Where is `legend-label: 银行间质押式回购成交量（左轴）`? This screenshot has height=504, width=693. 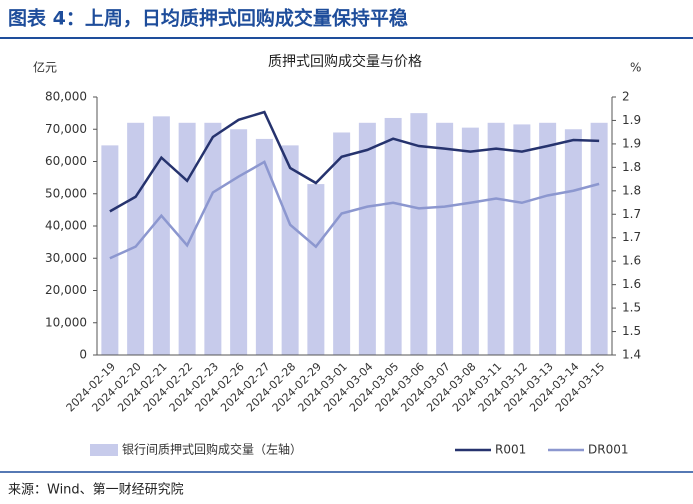
legend-label: 银行间质押式回购成交量（左轴） is located at coordinates (212, 449).